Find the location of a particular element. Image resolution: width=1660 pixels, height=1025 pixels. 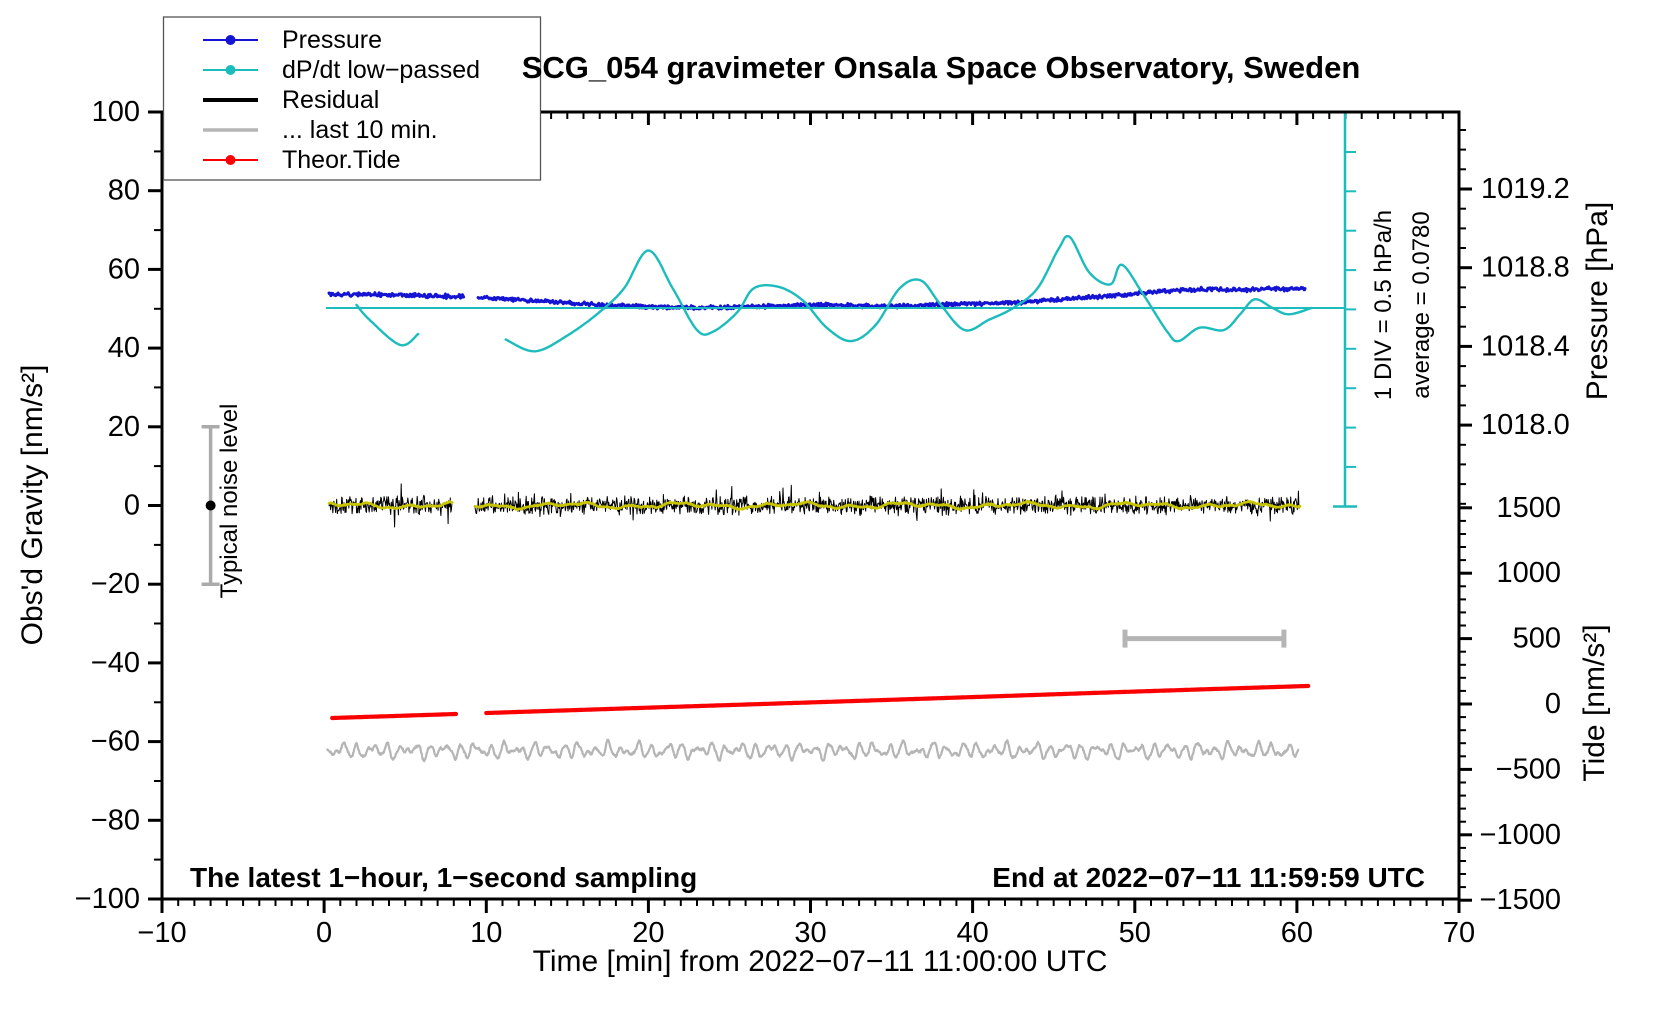

tide-tick-label: 1500 is located at coordinates (1528, 508).